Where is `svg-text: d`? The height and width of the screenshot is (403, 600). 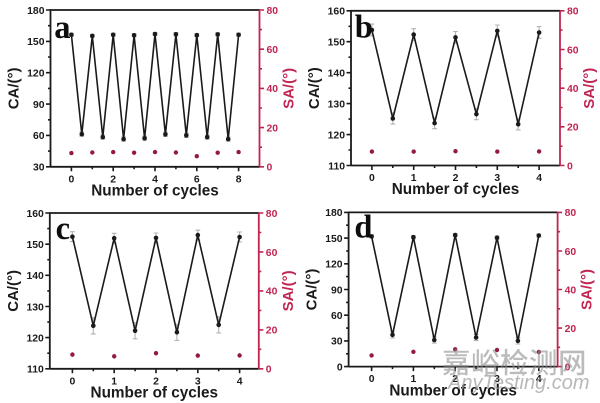 svg-text: d is located at coordinates (363, 228).